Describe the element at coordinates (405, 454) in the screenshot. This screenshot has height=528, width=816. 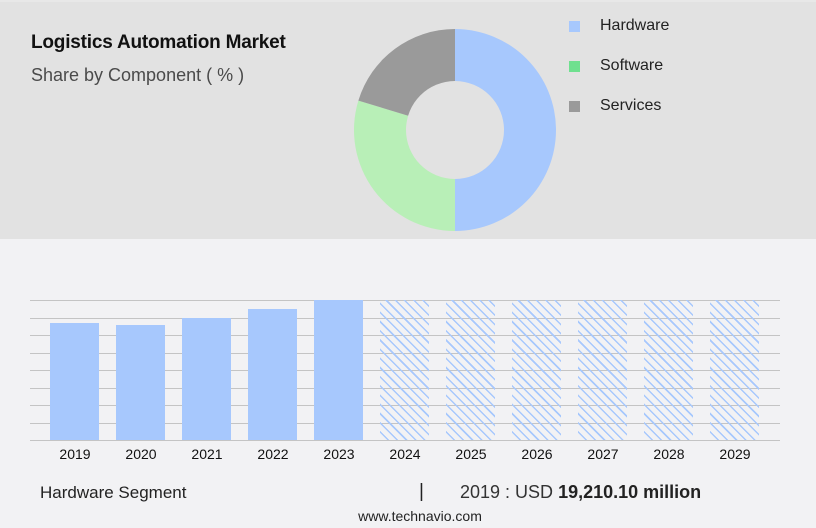
I see `x-axis-label: 2024` at that location.